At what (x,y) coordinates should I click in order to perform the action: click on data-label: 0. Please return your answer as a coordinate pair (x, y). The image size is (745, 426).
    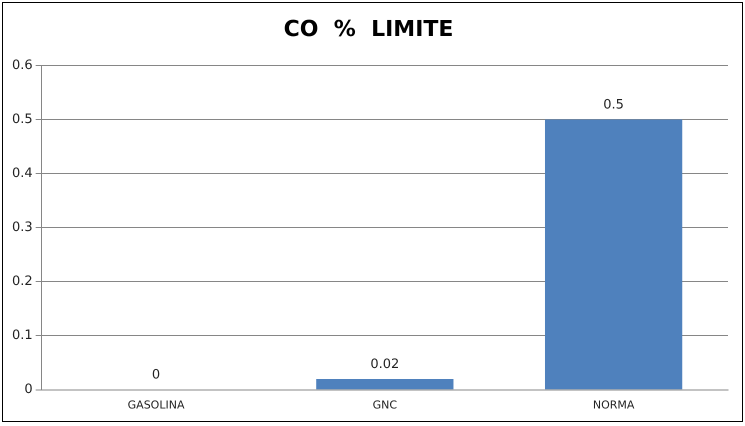
    Looking at the image, I should click on (156, 375).